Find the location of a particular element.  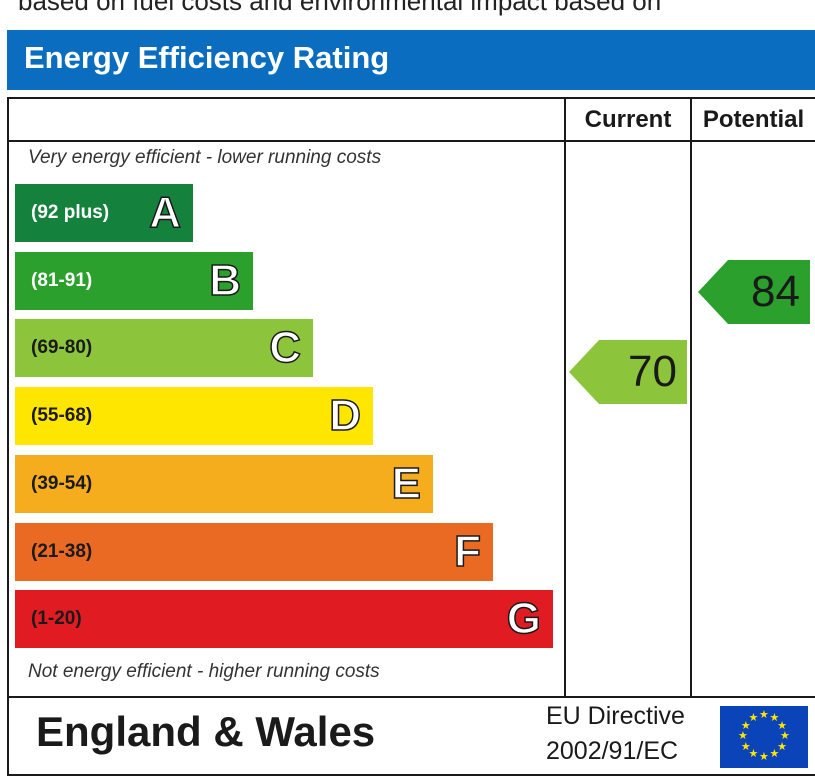

band-b: (81-91) B is located at coordinates (134, 281).